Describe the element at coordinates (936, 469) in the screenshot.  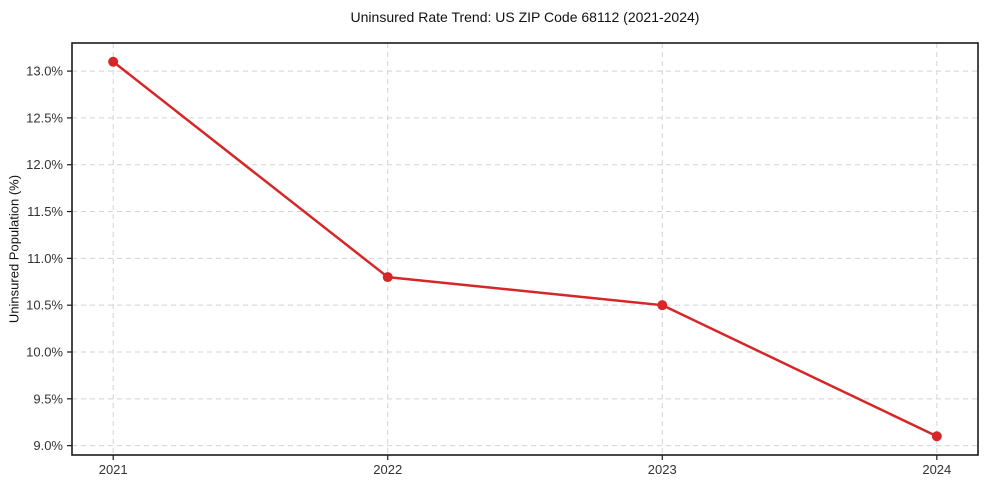
I see `x-tick-label: 2024` at that location.